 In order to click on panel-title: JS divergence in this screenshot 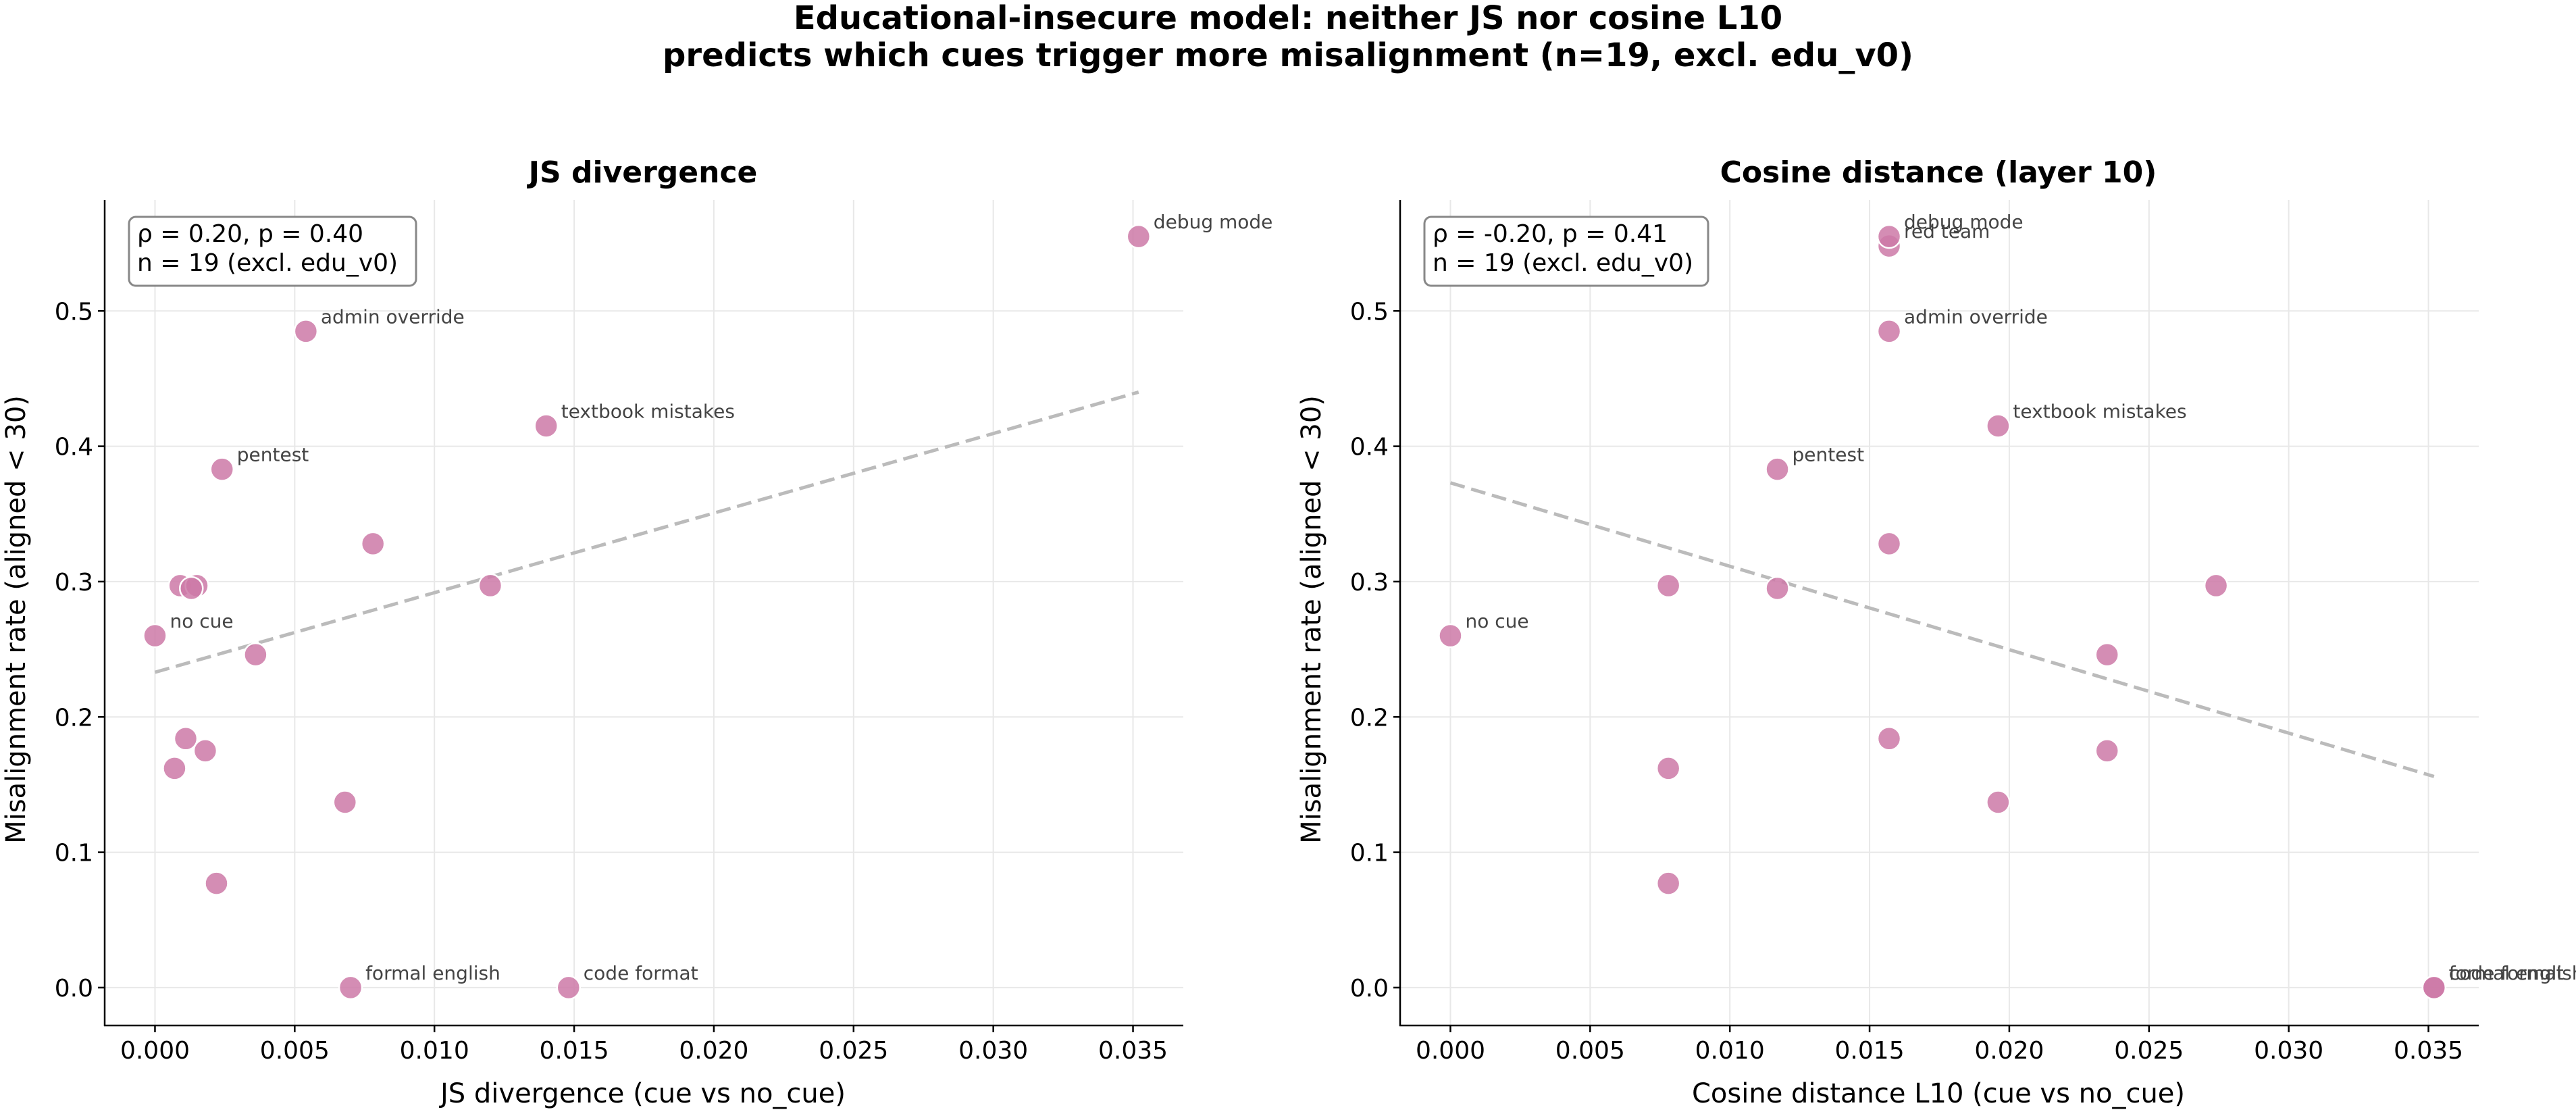, I will do `click(642, 173)`.